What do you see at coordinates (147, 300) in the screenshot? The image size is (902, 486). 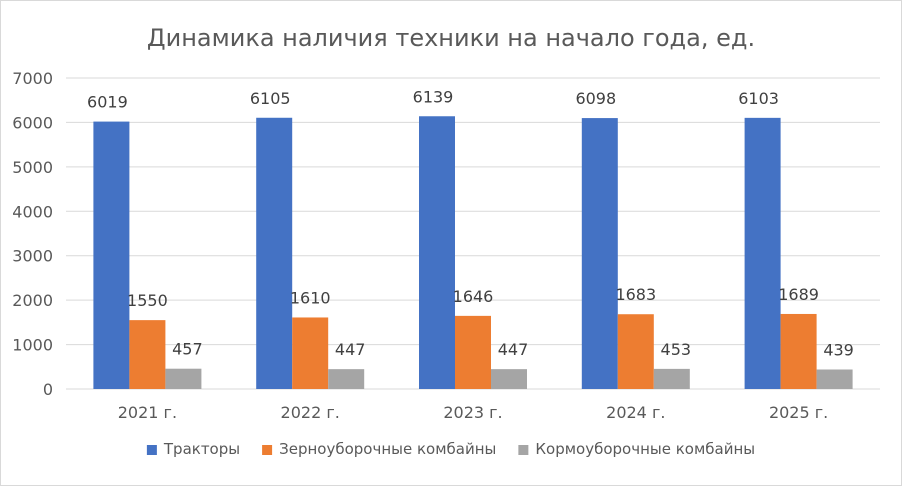 I see `data-label: 1550` at bounding box center [147, 300].